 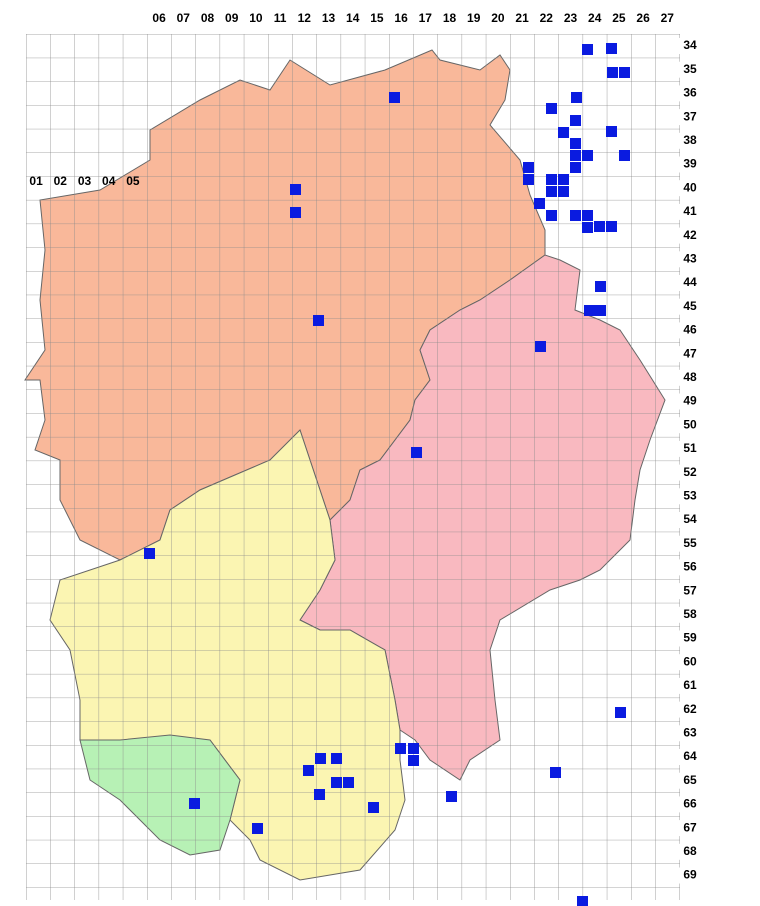 What do you see at coordinates (133, 181) in the screenshot?
I see `column-label: 05` at bounding box center [133, 181].